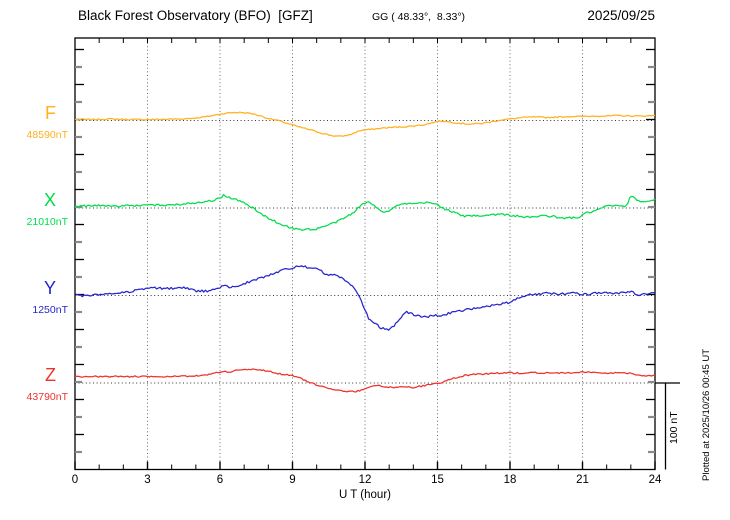 This screenshot has height=520, width=730. What do you see at coordinates (47, 134) in the screenshot?
I see `trace-basevalue-F: 48590nT` at bounding box center [47, 134].